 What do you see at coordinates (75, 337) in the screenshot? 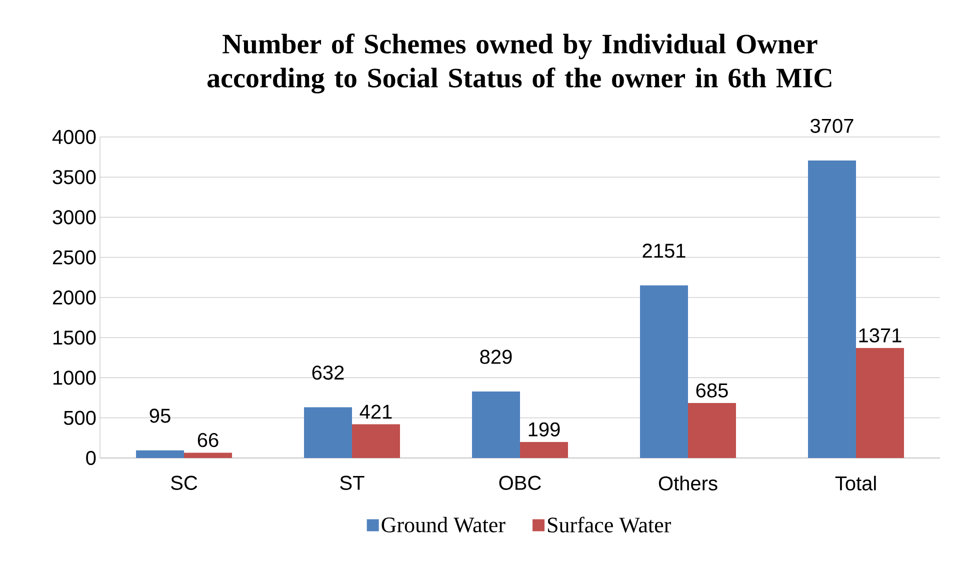
I see `y-tick-label: 1500` at bounding box center [75, 337].